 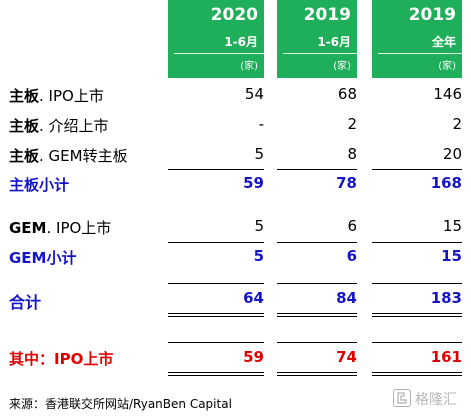 What do you see at coordinates (446, 298) in the screenshot?
I see `cell-value: 183` at bounding box center [446, 298].